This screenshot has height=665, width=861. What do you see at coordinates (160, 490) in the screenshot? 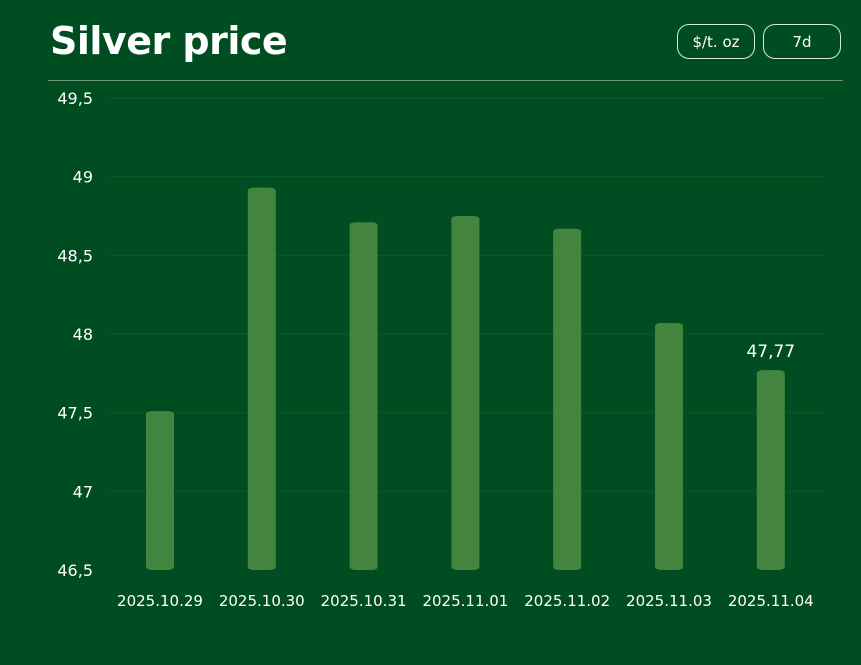
I see `bar-2025.10.29` at bounding box center [160, 490].